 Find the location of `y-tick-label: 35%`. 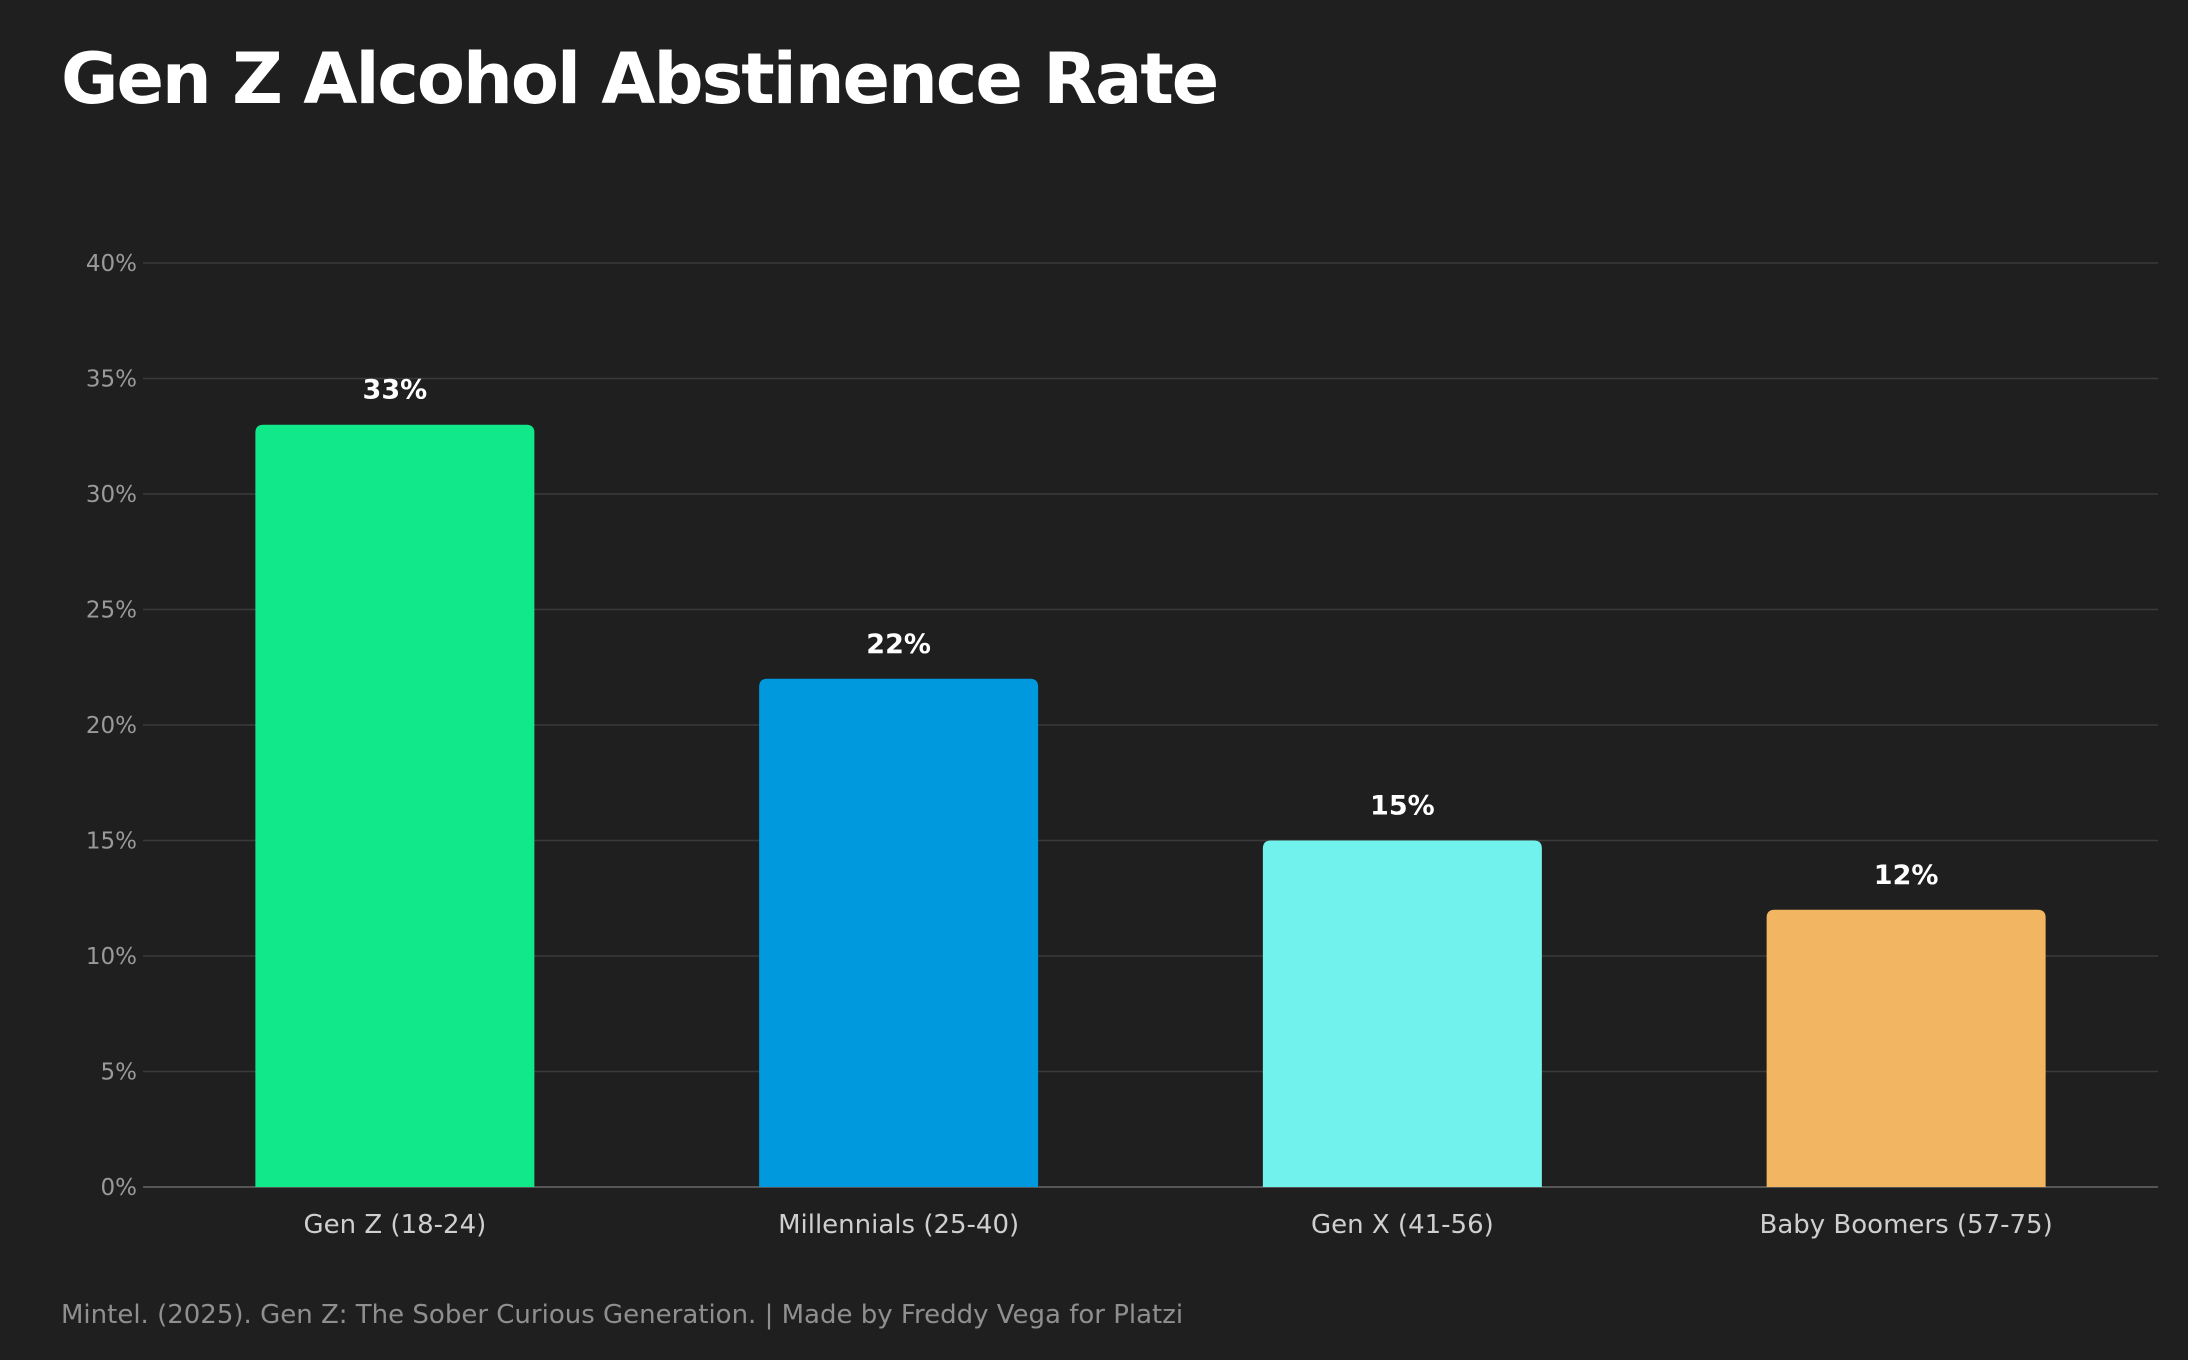

y-tick-label: 35% is located at coordinates (111, 380).